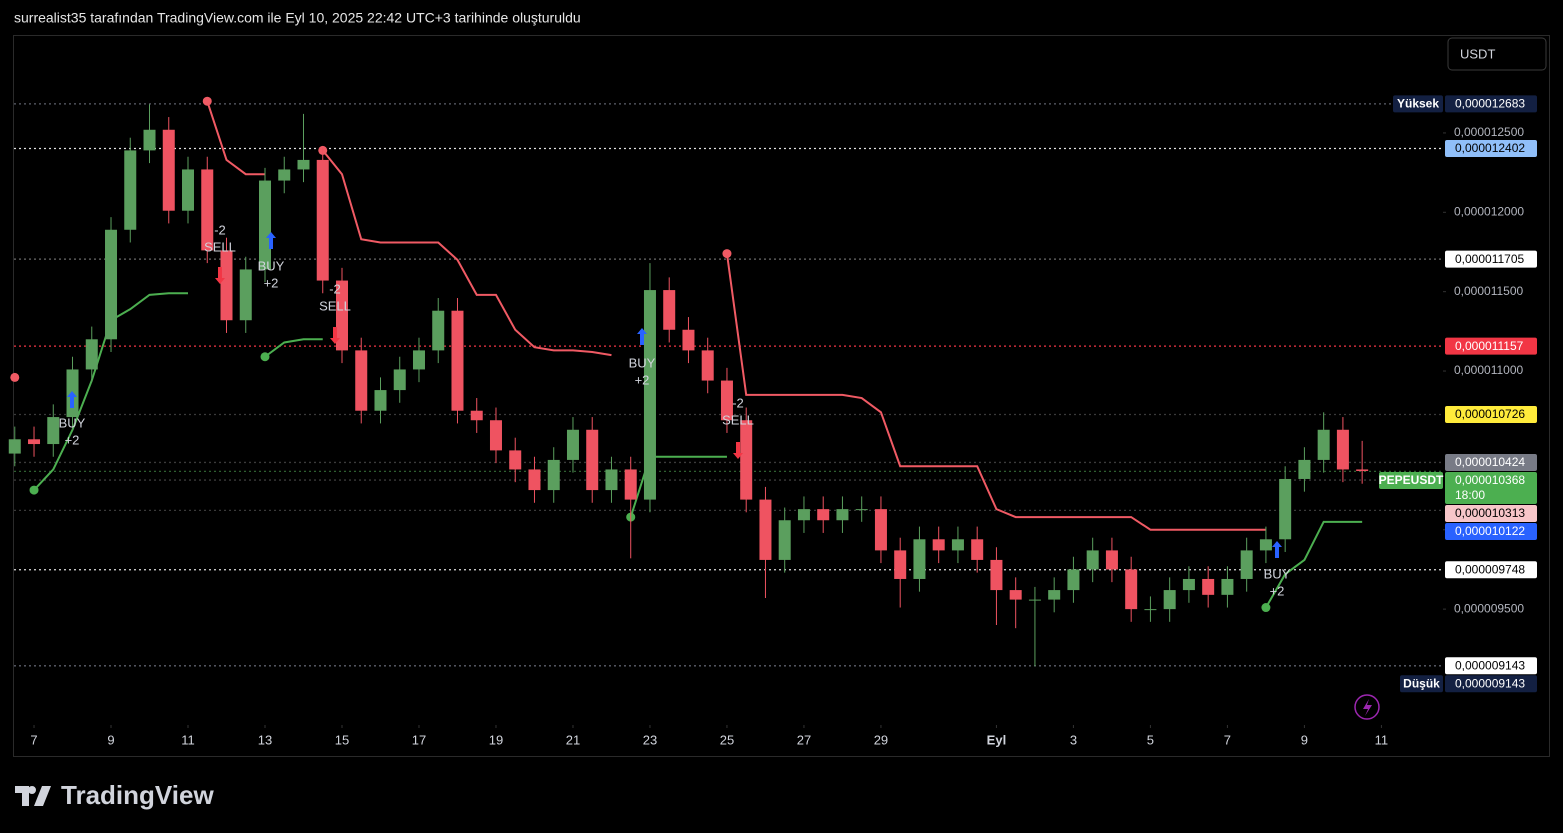 The image size is (1563, 833). Describe the element at coordinates (335, 305) in the screenshot. I see `signal-text: SELL` at that location.